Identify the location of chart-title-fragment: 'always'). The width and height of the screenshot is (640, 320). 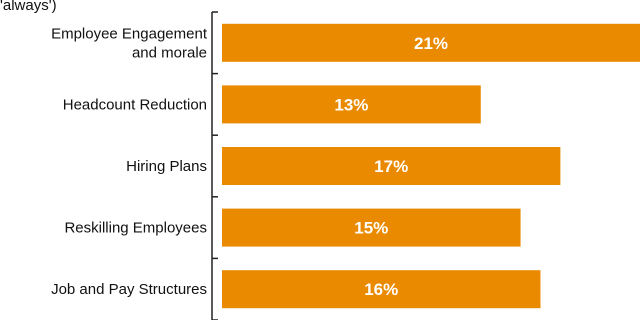
(28, 7).